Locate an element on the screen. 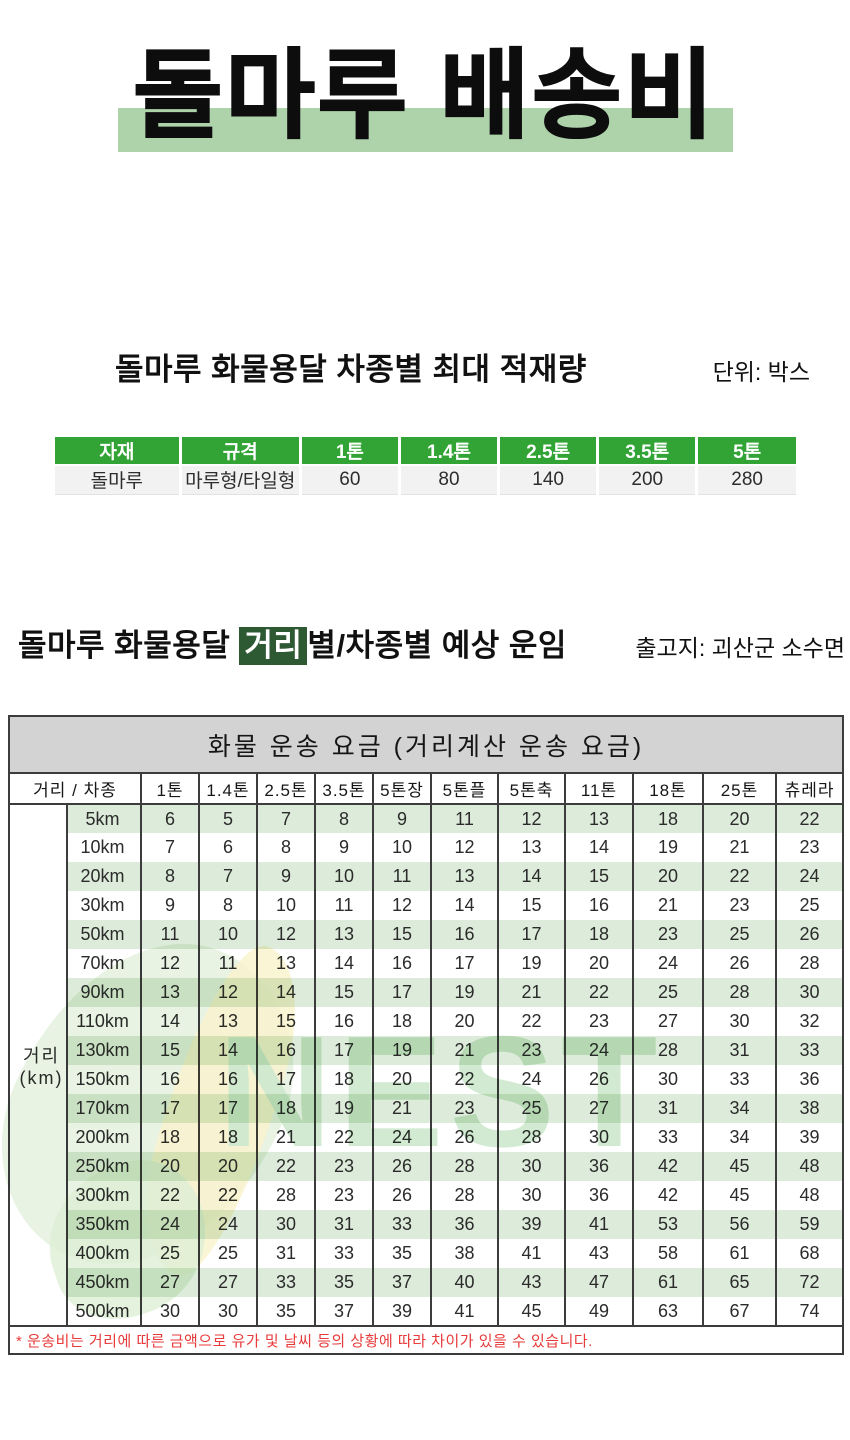 The height and width of the screenshot is (1440, 850). fare-cell: 37 is located at coordinates (344, 1311).